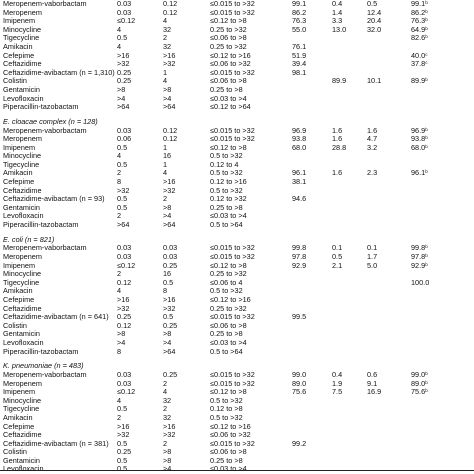  What do you see at coordinates (167, 47) in the screenshot?
I see `mic90: 32` at bounding box center [167, 47].